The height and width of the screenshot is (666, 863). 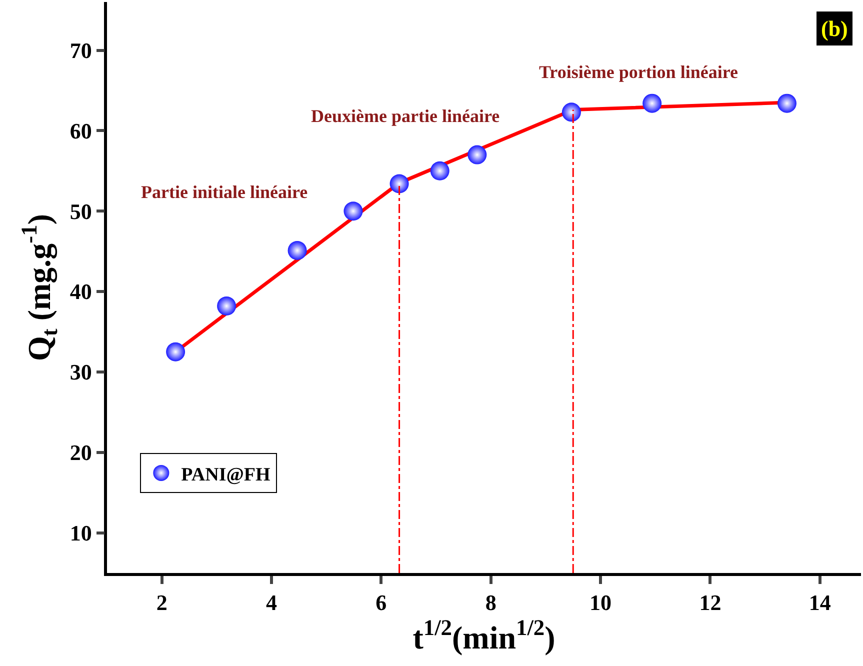 What do you see at coordinates (81, 533) in the screenshot?
I see `y-tick-label: 10` at bounding box center [81, 533].